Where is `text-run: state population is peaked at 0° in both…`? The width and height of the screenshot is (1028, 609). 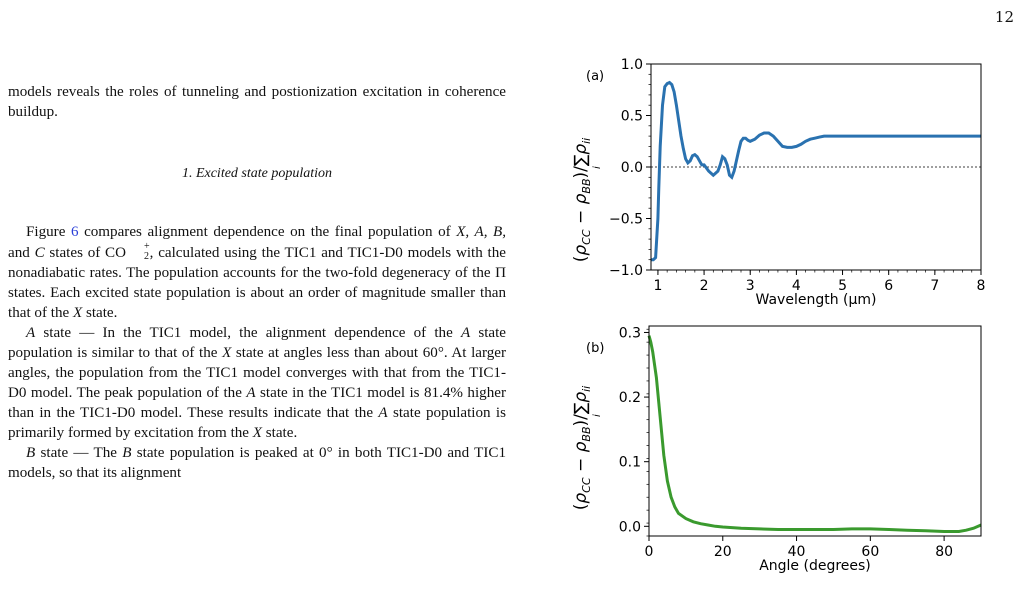
text-run: state population is peaked at 0° in both… is located at coordinates (257, 463).